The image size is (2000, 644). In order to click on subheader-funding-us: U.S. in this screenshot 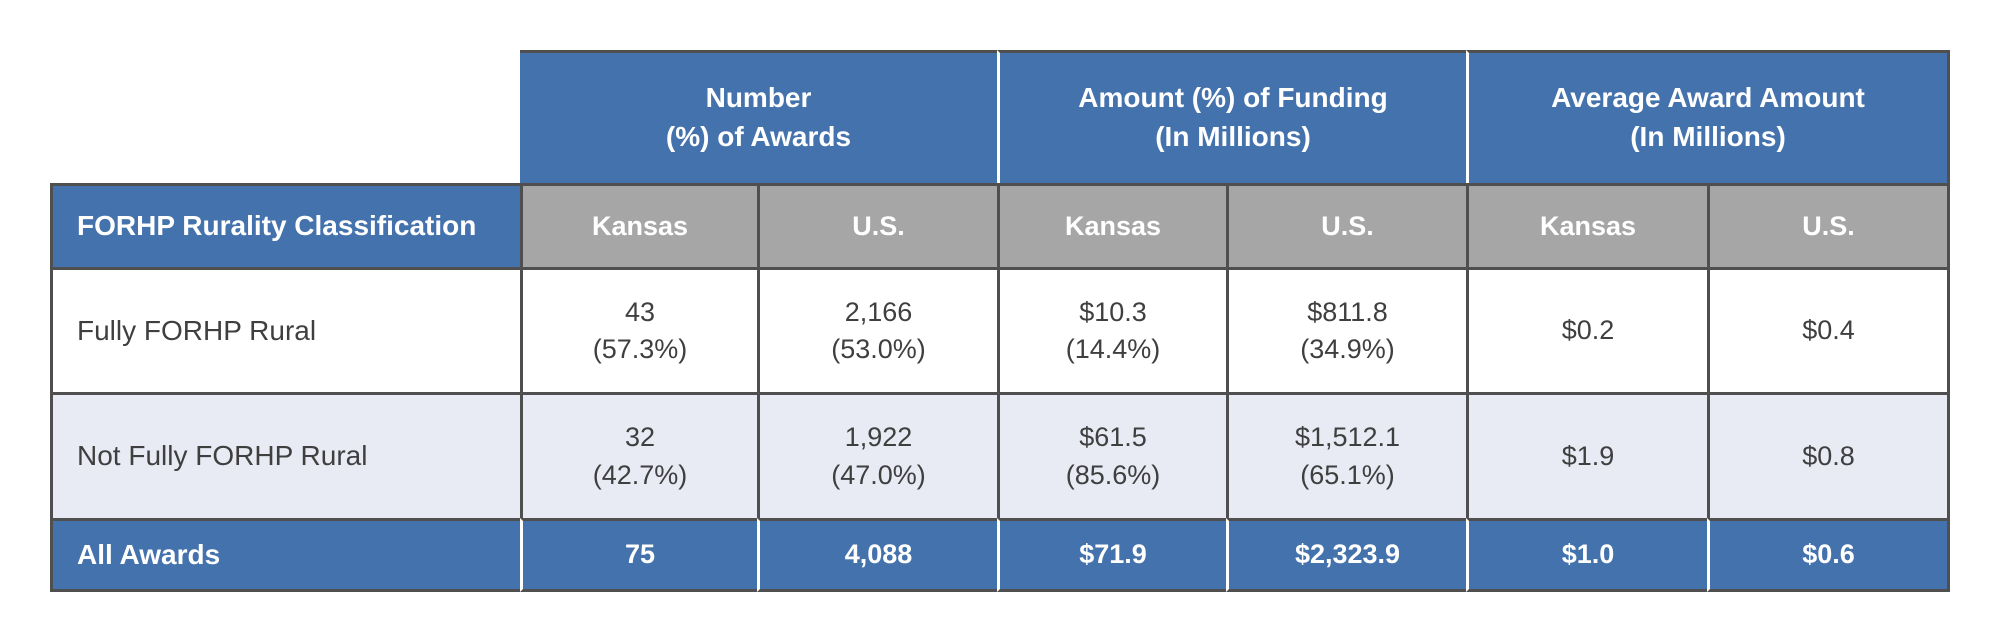, I will do `click(1346, 225)`.